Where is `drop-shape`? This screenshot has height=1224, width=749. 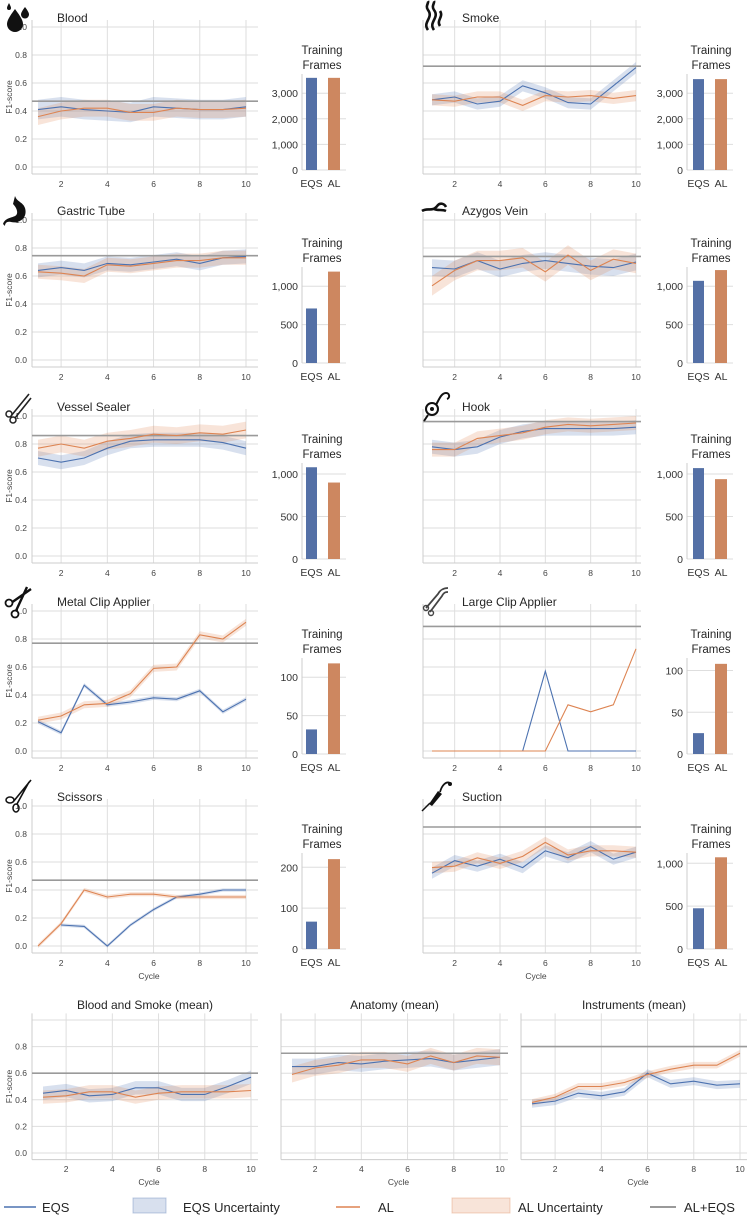
drop-shape is located at coordinates (25, 13).